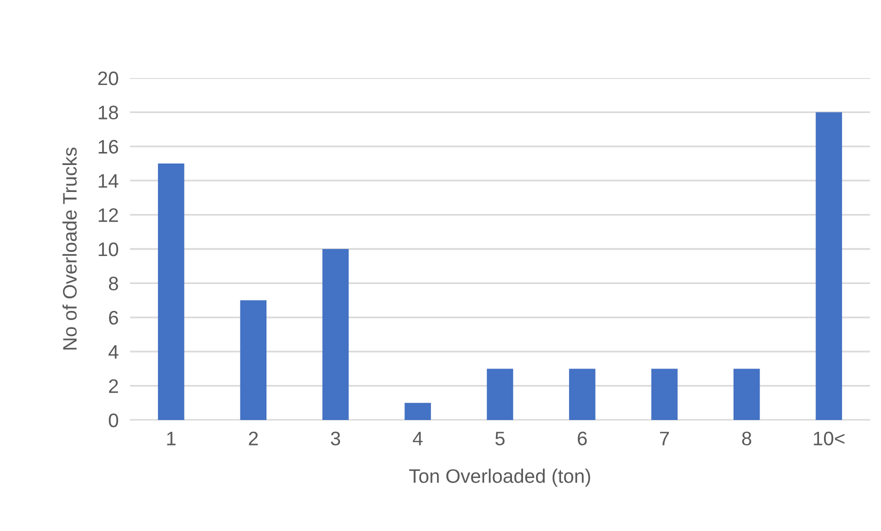 This screenshot has width=881, height=531. What do you see at coordinates (108, 147) in the screenshot?
I see `y-tick-label: 16` at bounding box center [108, 147].